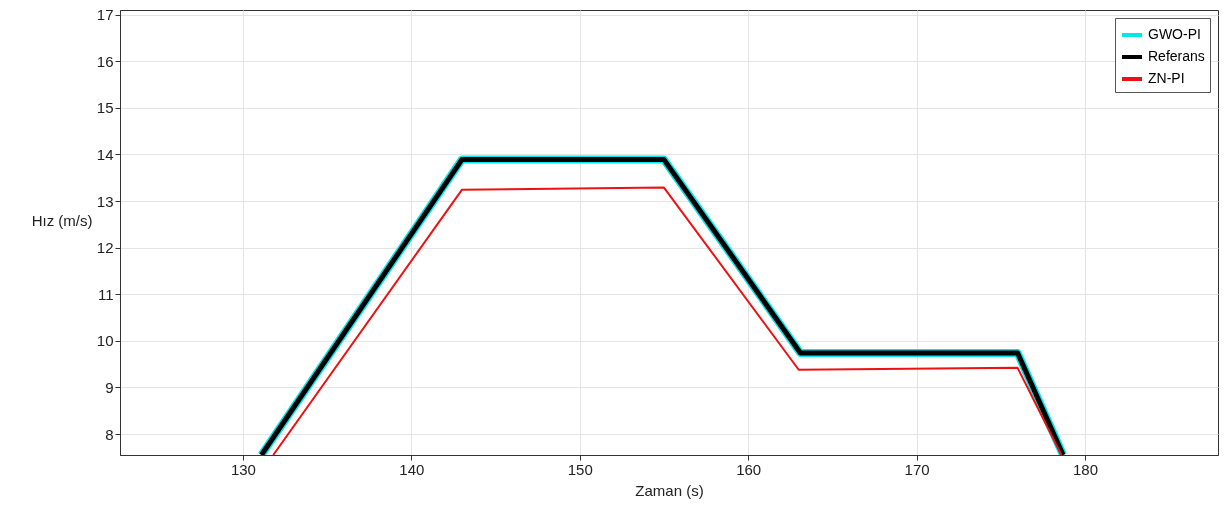 This screenshot has height=514, width=1225. What do you see at coordinates (917, 469) in the screenshot?
I see `x-tick-label: 170` at bounding box center [917, 469].